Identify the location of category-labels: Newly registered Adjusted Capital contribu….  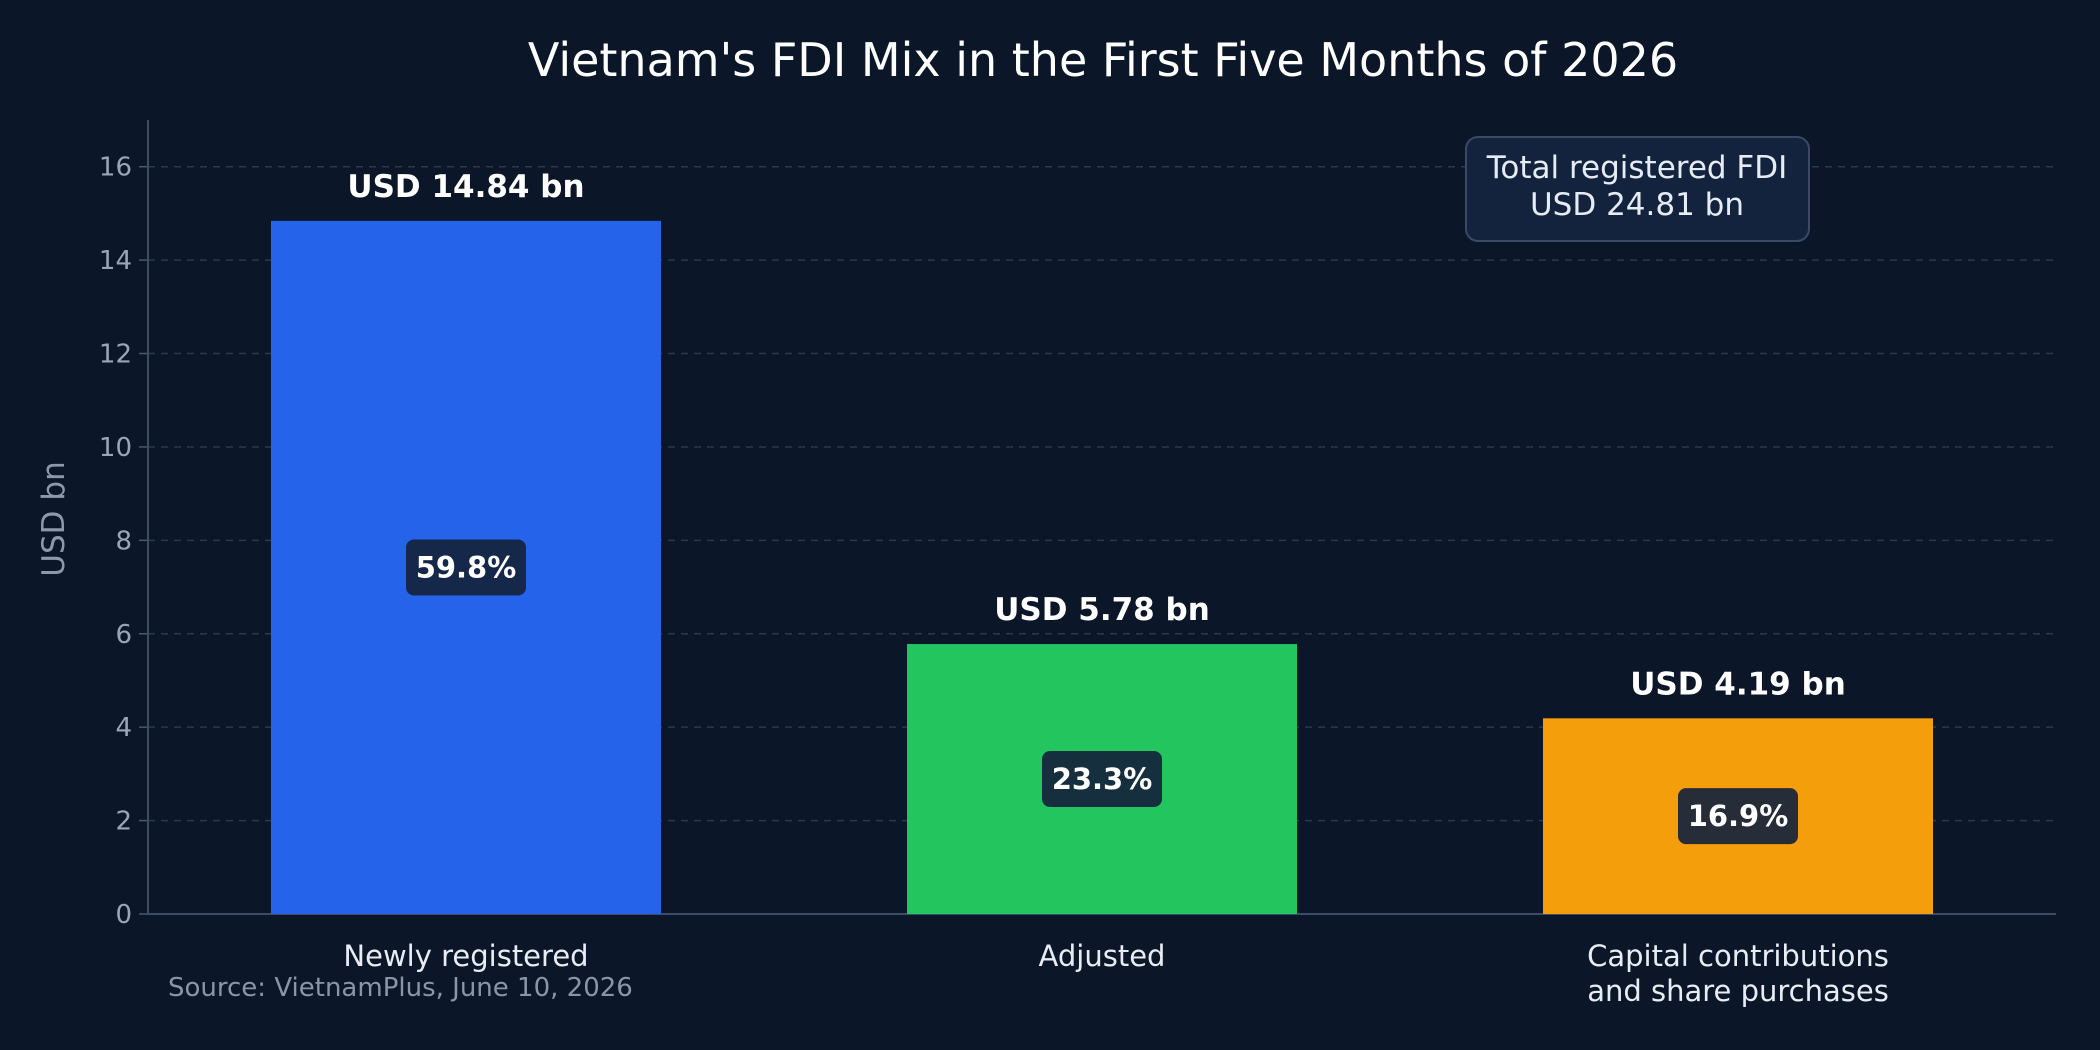
(1115, 973).